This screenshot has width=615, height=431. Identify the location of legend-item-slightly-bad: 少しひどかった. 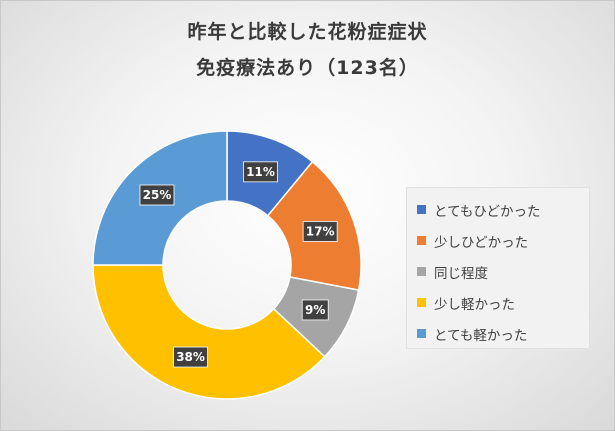
(503, 240).